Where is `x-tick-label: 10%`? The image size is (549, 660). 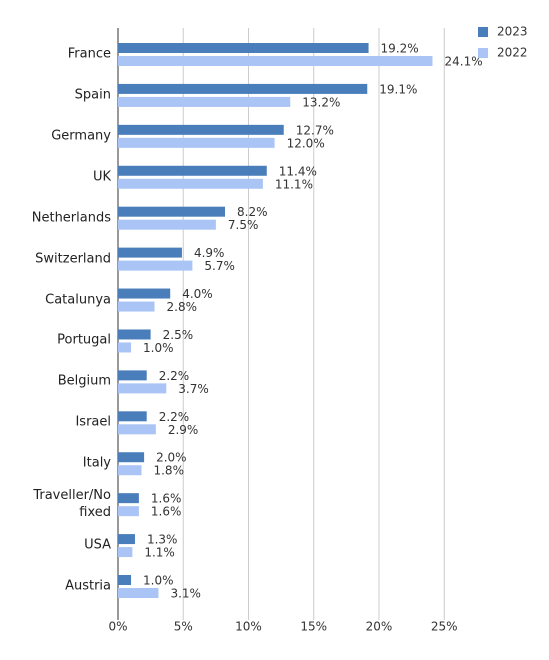 x-tick-label: 10% is located at coordinates (248, 627).